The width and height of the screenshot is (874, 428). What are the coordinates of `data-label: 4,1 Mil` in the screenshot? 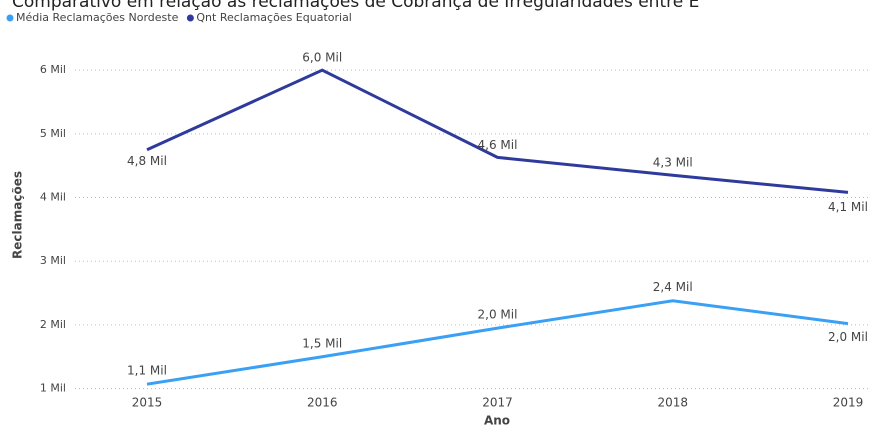 It's located at (848, 207).